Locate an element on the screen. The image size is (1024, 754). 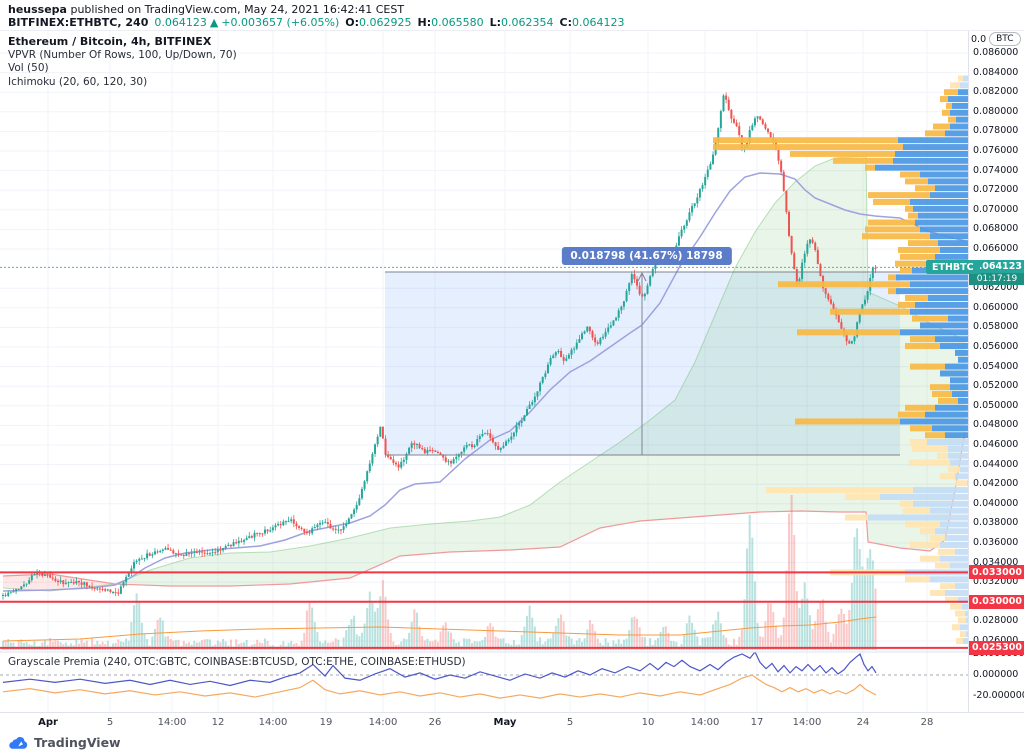
price-tick: 0.038000 is located at coordinates (996, 523).